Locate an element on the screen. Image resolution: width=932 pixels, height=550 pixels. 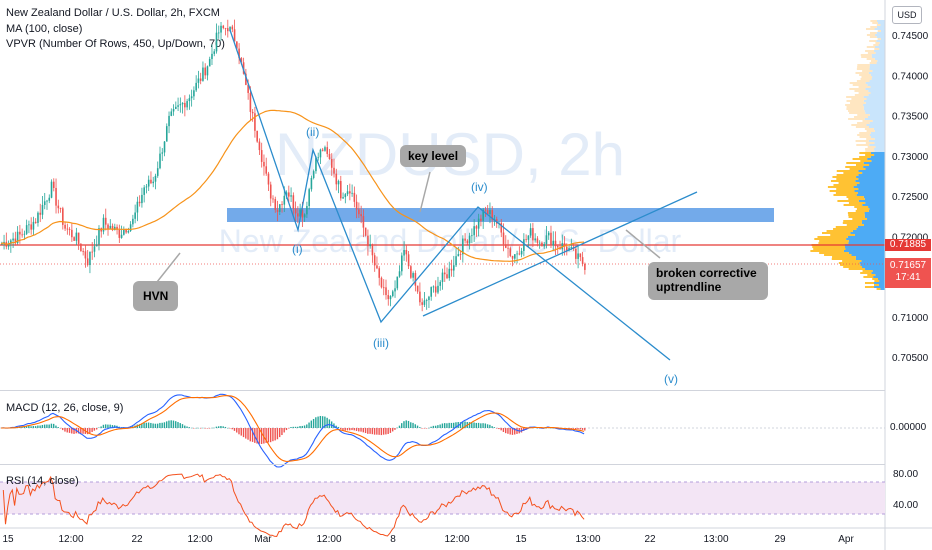
key-level-zone is located at coordinates (500, 215).